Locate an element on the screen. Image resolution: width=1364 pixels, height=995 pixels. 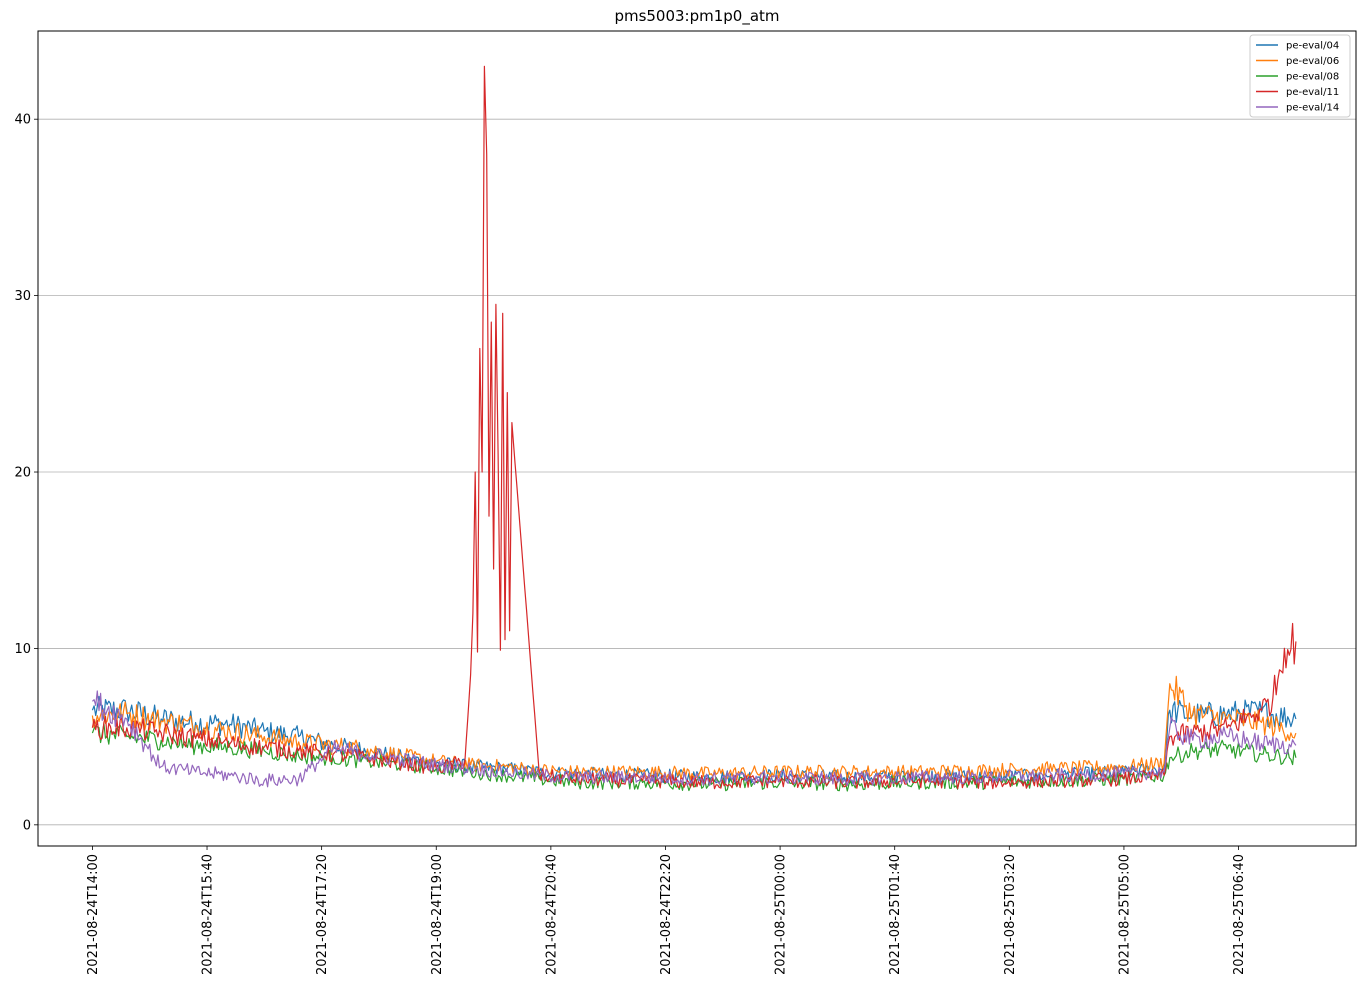
y-axis: 0 10 20 30 40 is located at coordinates (26, 473).